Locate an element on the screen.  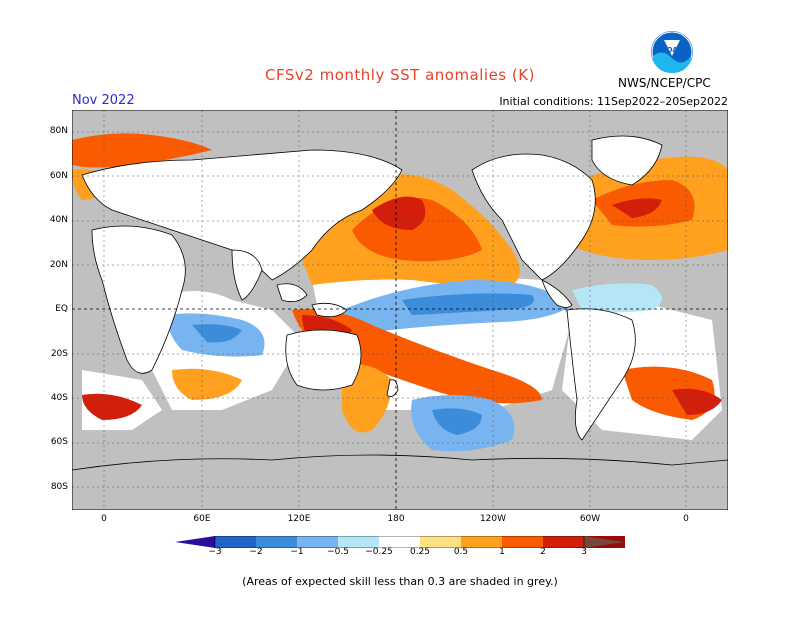
lon-label: 60W is located at coordinates (590, 519).